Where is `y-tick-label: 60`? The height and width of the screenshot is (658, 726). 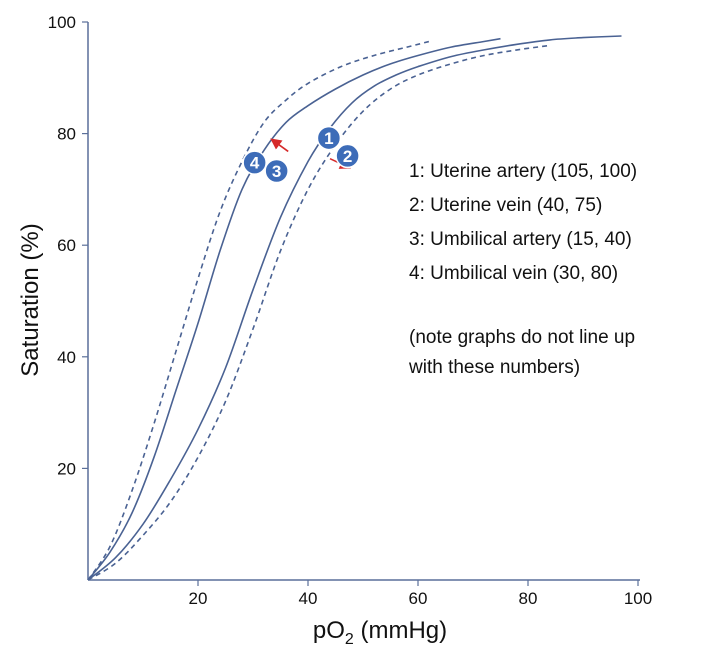 y-tick-label: 60 is located at coordinates (66, 245).